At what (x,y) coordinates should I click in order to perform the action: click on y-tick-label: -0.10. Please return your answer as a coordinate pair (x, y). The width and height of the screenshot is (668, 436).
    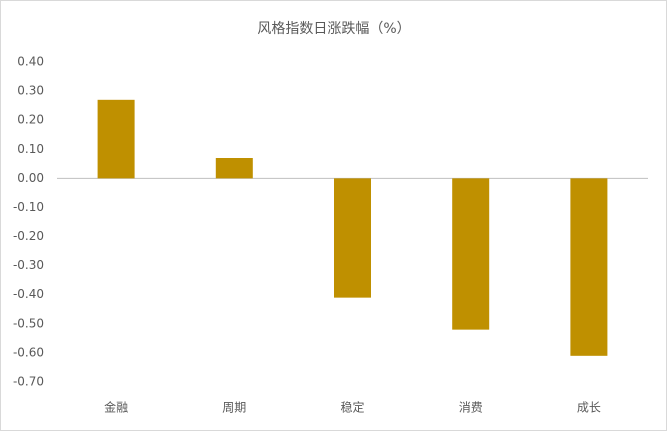
    Looking at the image, I should click on (28, 207).